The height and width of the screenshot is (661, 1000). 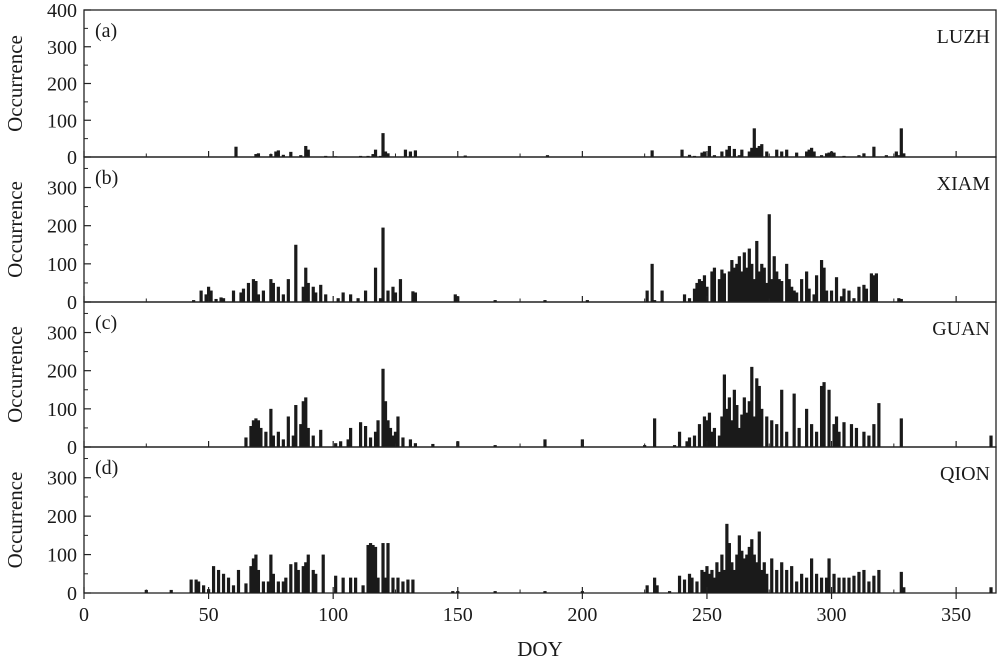 I want to click on x-tick-label: 150, so click(x=458, y=615).